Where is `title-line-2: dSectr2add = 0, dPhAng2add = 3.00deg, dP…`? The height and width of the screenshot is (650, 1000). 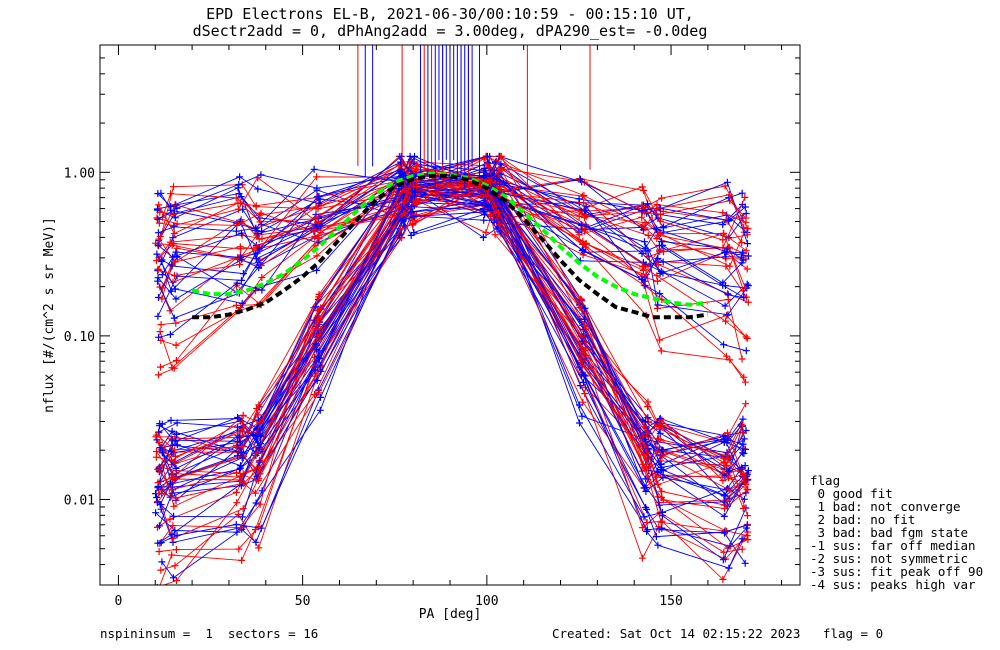
title-line-2: dSectr2add = 0, dPhAng2add = 3.00deg, dP… is located at coordinates (450, 31).